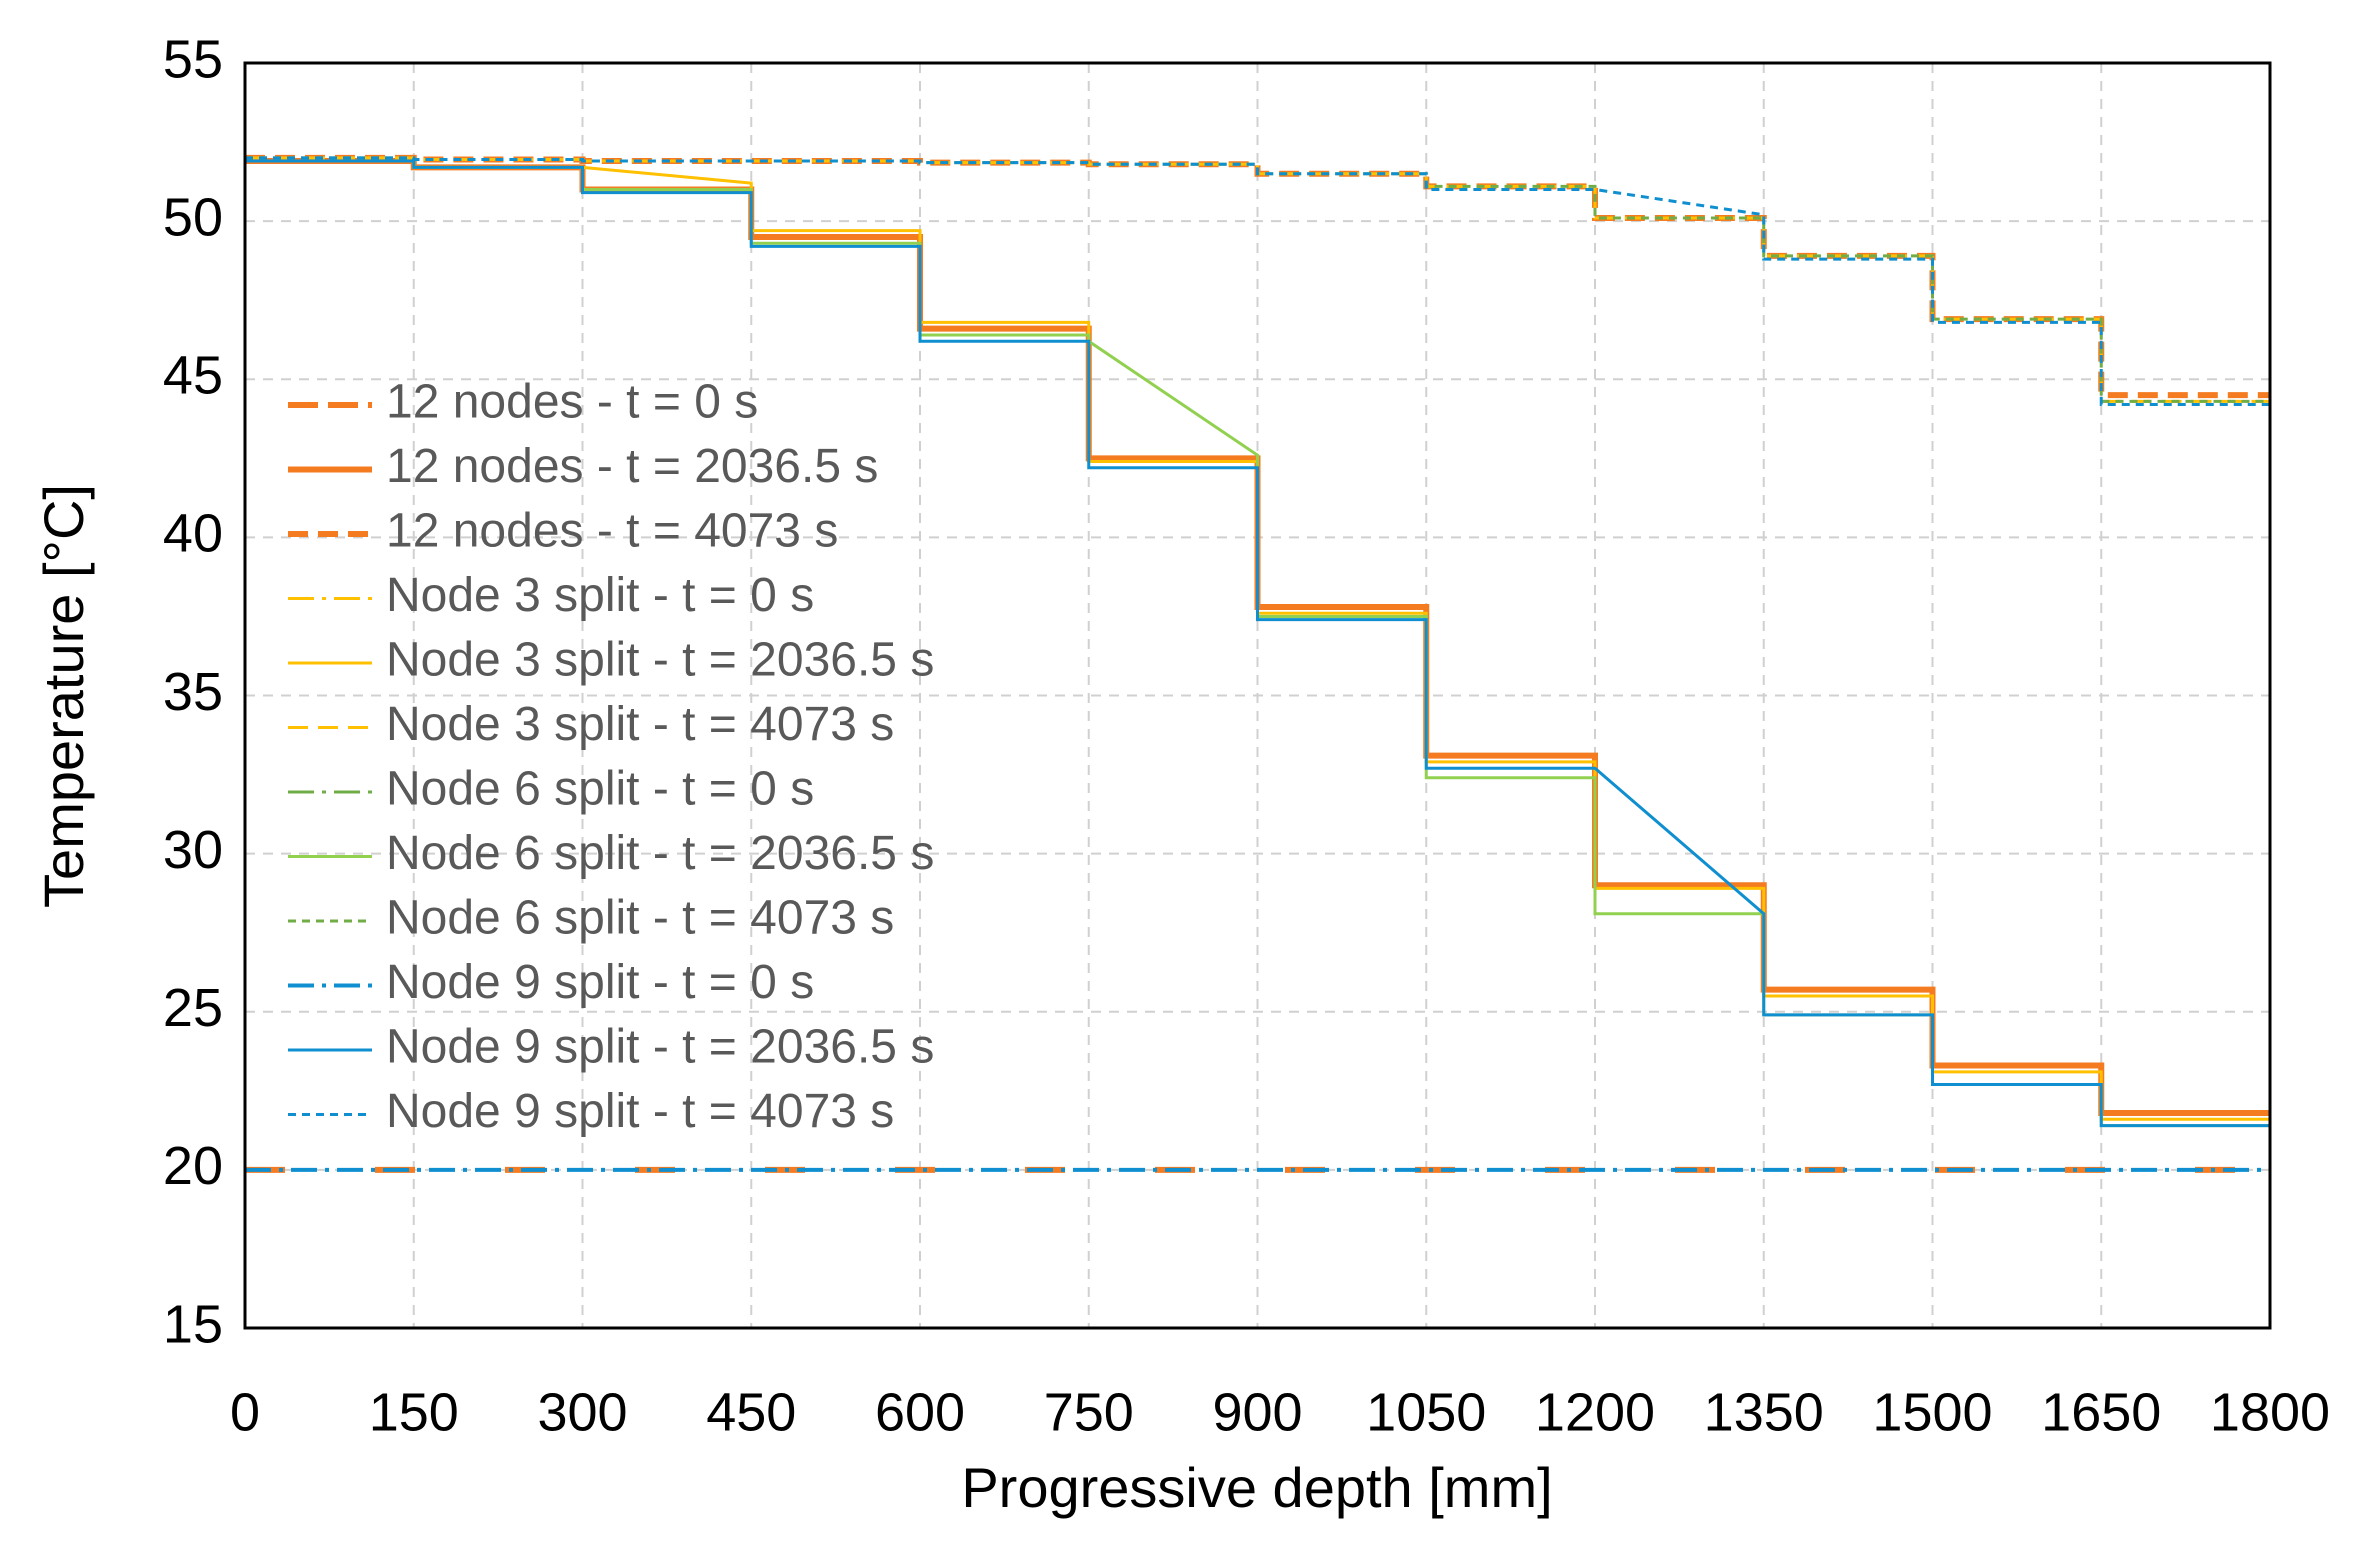  What do you see at coordinates (640, 918) in the screenshot?
I see `legend-label: Node 6 split - t = 4073 s` at bounding box center [640, 918].